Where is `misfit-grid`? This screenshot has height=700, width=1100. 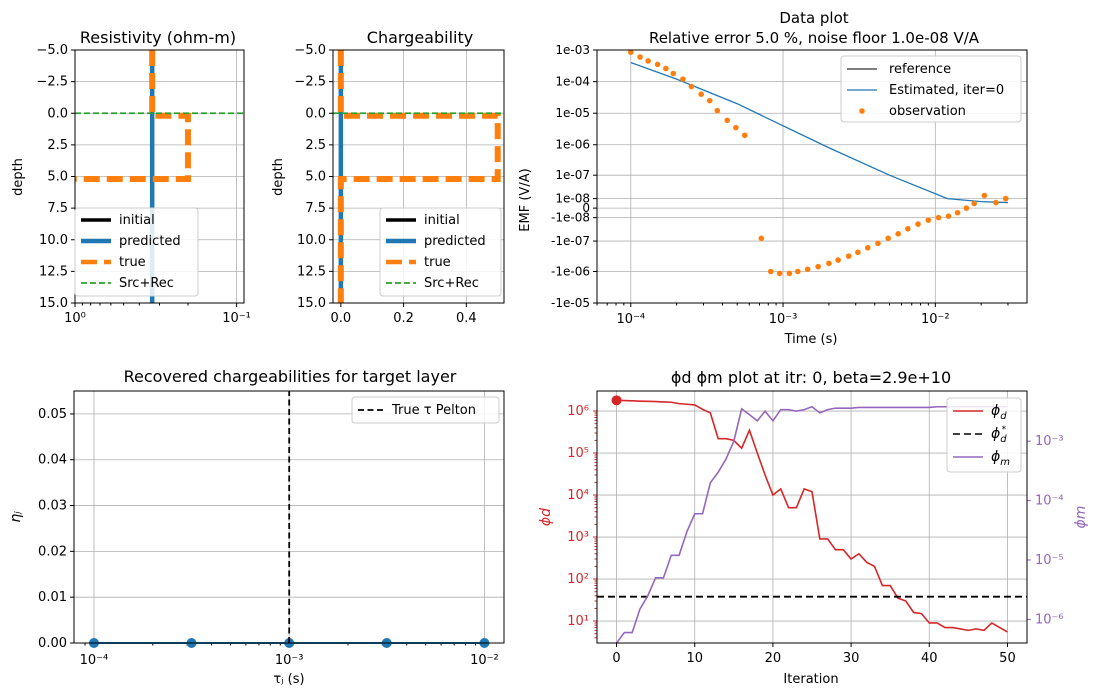
misfit-grid is located at coordinates (812, 517).